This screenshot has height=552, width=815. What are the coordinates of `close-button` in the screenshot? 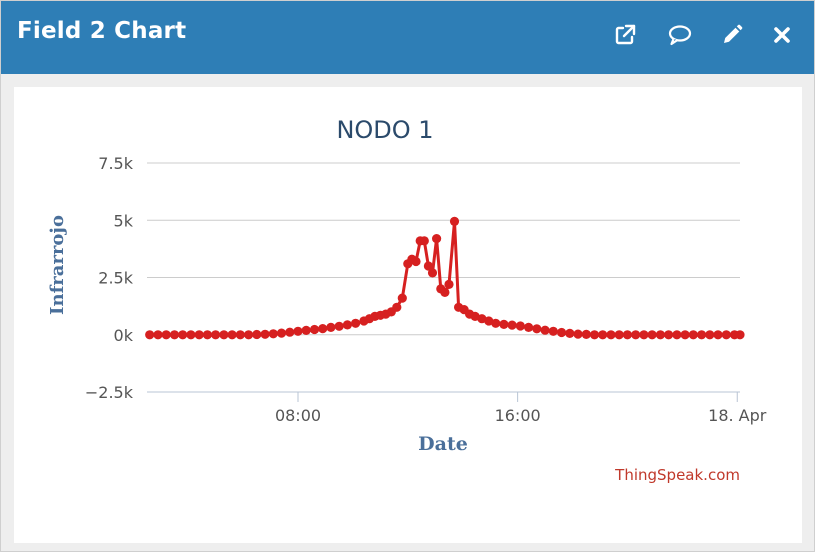 It's located at (782, 35).